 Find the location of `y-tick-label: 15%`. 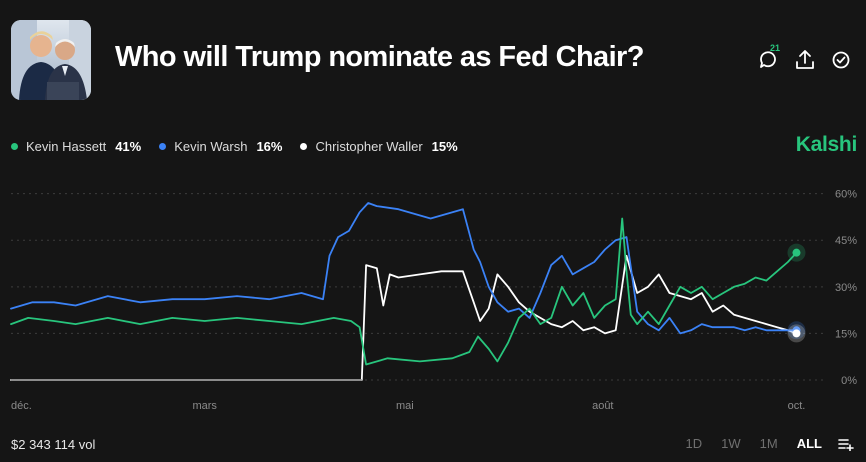

y-tick-label: 15% is located at coordinates (846, 334).